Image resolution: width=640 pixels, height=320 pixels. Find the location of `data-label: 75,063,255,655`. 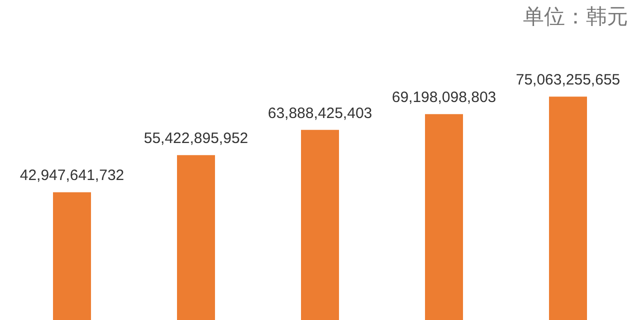

data-label: 75,063,255,655 is located at coordinates (568, 80).